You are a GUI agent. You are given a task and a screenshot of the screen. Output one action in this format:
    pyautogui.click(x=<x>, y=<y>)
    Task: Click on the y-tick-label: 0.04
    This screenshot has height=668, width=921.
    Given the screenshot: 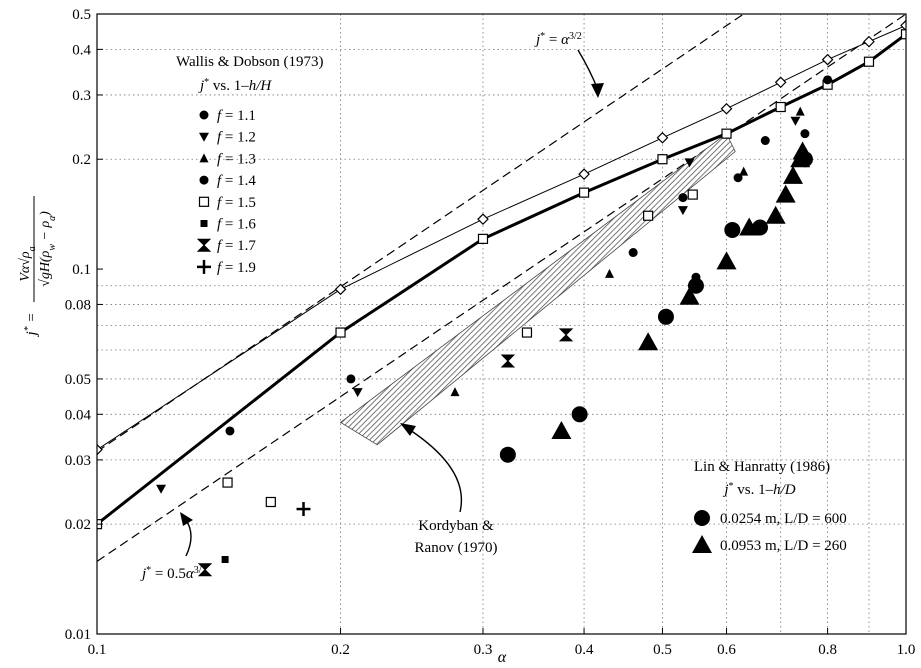 What is the action you would take?
    pyautogui.click(x=78, y=415)
    